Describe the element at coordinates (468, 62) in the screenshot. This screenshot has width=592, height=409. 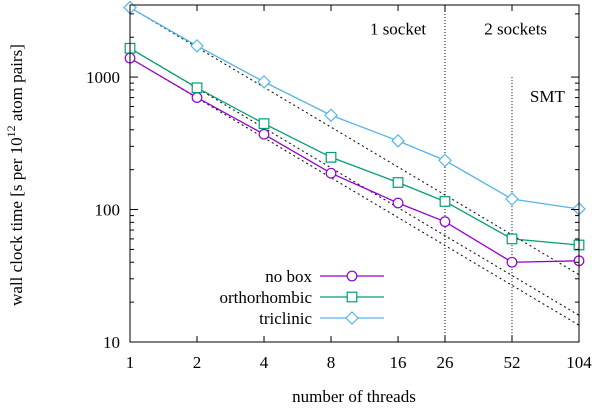
I see `annotations: 1 socket 2 sockets SMT` at that location.